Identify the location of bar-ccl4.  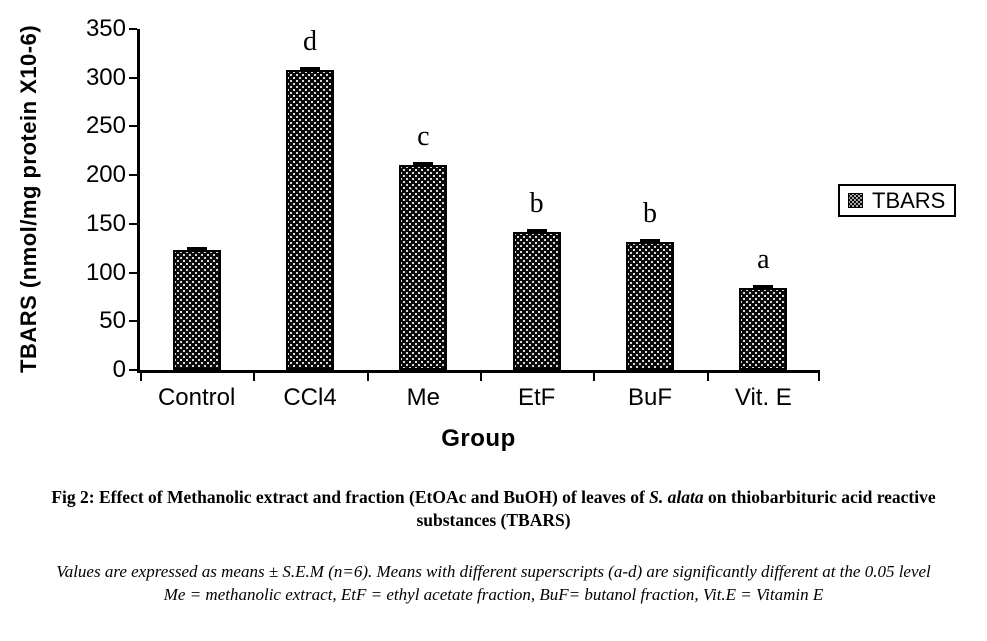
(310, 219).